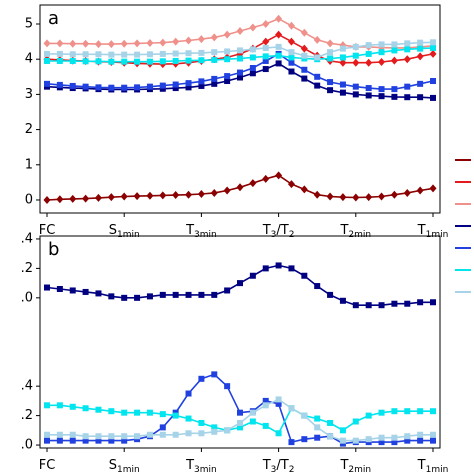 The image size is (474, 474). What do you see at coordinates (29, 24) in the screenshot?
I see `y-tick-label: 5` at bounding box center [29, 24].